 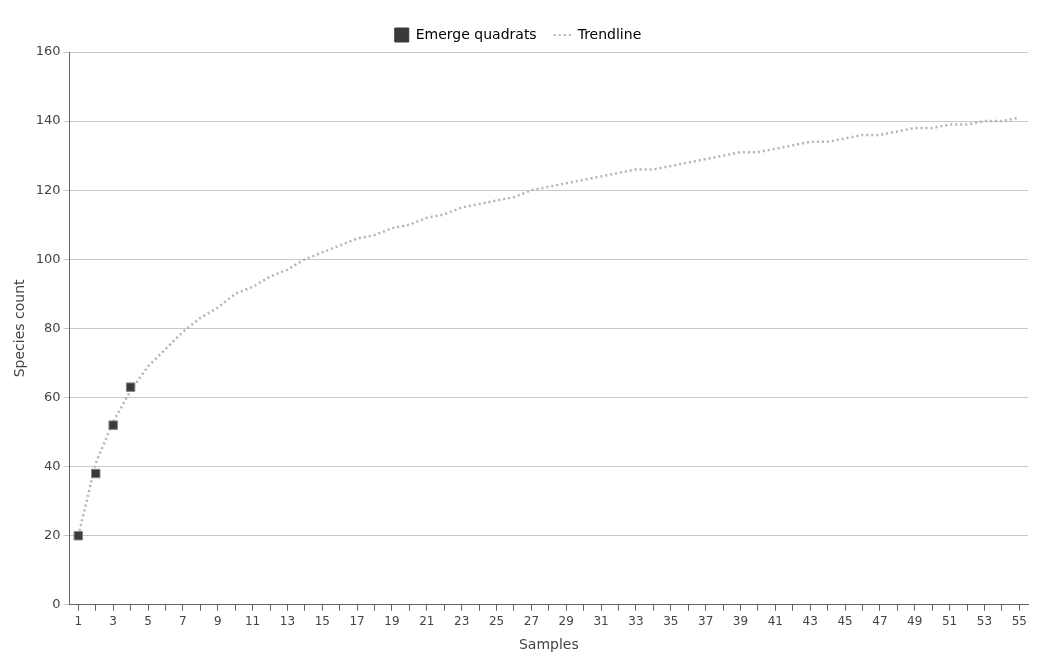 What do you see at coordinates (78, 621) in the screenshot?
I see `x-tick-label: 1` at bounding box center [78, 621].